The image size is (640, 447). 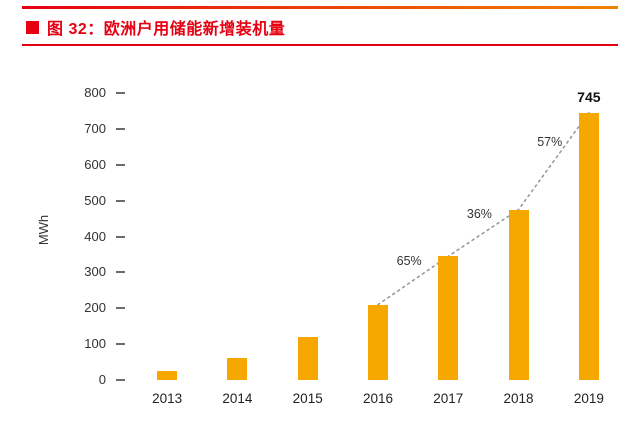 What do you see at coordinates (320, 45) in the screenshot?
I see `header-divider` at bounding box center [320, 45].